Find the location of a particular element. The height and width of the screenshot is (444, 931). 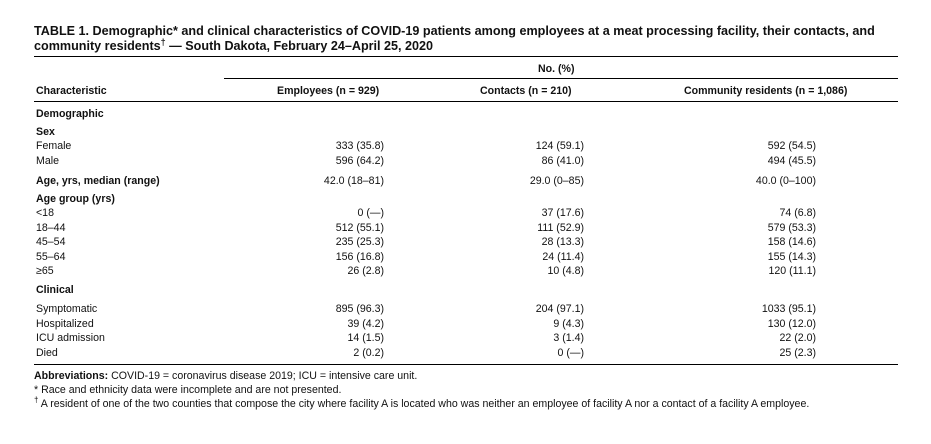

table-row: Died 2 (0.2) 0 (—) 25 (2.3) is located at coordinates (465, 353).